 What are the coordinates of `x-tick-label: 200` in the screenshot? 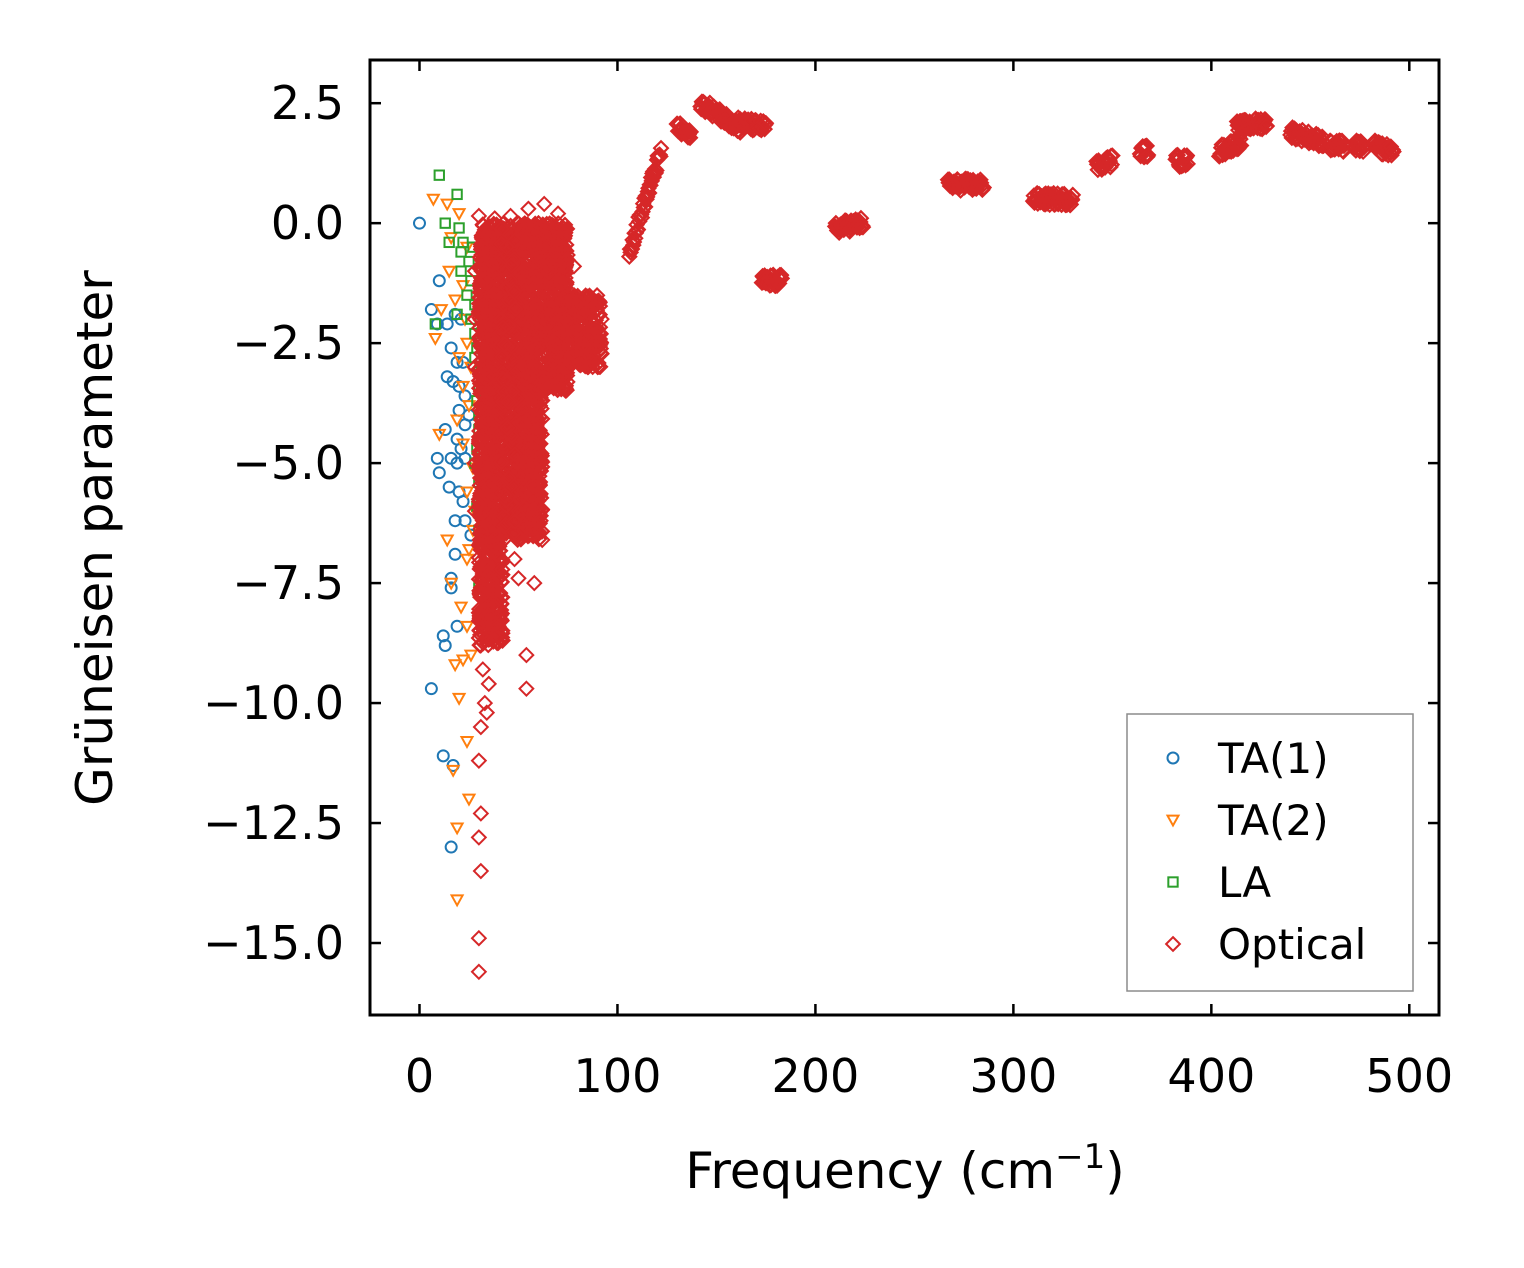 It's located at (816, 1076).